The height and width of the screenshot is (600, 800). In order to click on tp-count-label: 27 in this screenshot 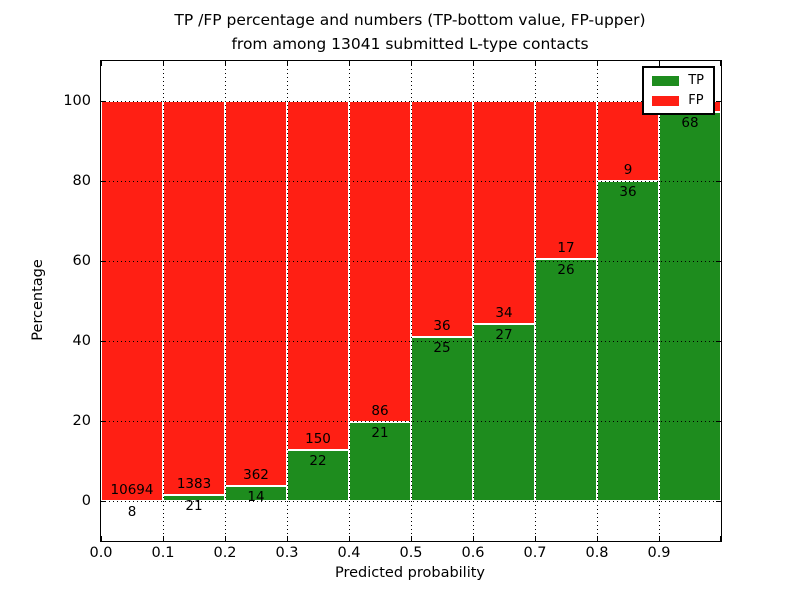, I will do `click(504, 334)`.